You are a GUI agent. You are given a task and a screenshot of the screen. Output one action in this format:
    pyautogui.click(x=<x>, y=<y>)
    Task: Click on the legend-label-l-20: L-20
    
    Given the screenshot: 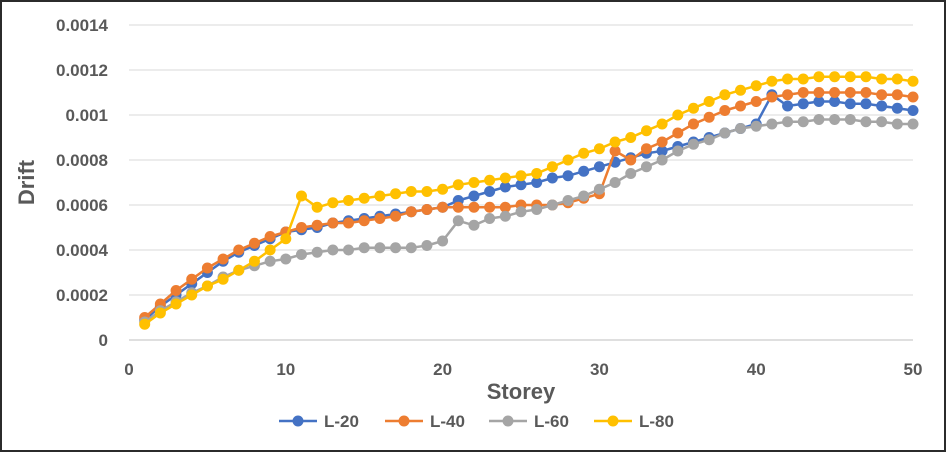 What is the action you would take?
    pyautogui.click(x=341, y=421)
    